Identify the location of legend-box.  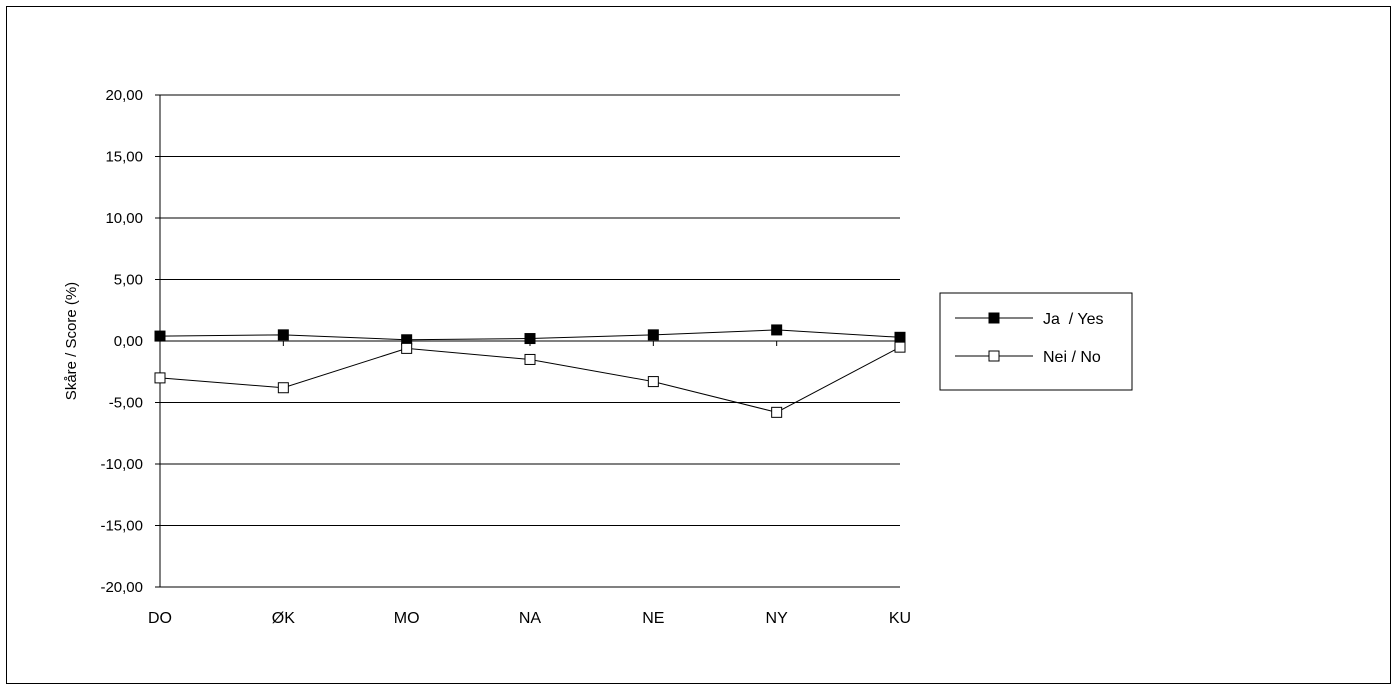
(1036, 341).